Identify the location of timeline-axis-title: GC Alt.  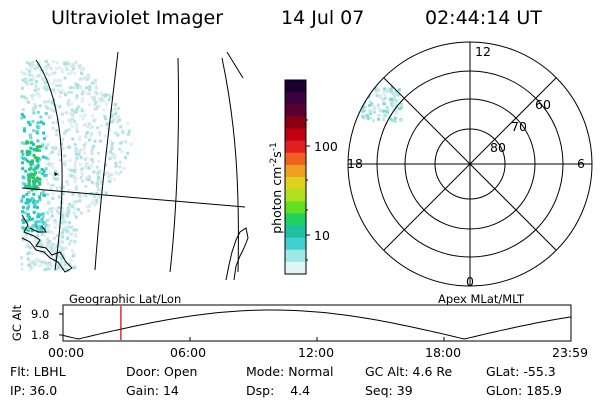
(17, 323).